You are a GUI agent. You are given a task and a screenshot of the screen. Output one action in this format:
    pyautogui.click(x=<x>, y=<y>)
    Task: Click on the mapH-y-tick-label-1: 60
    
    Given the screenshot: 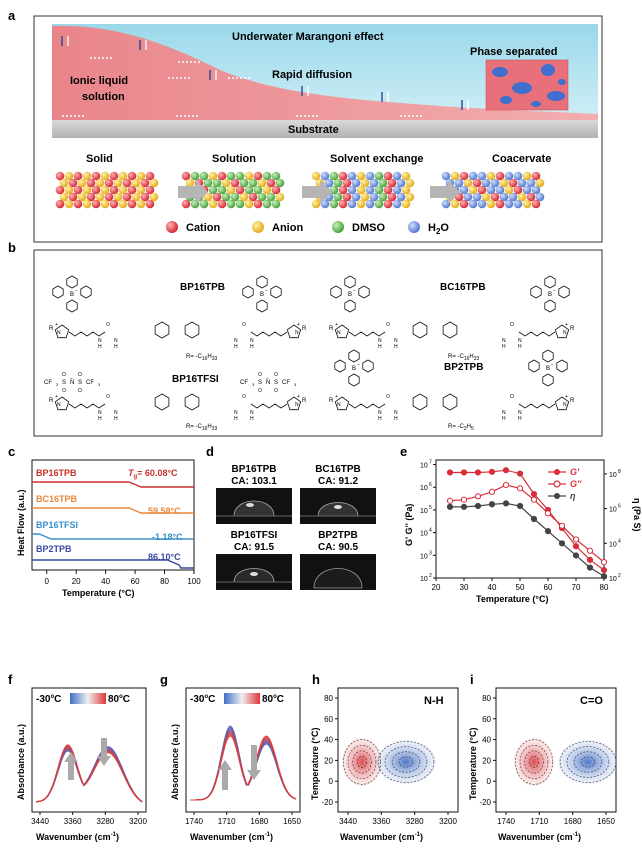 What is the action you would take?
    pyautogui.click(x=328, y=719)
    